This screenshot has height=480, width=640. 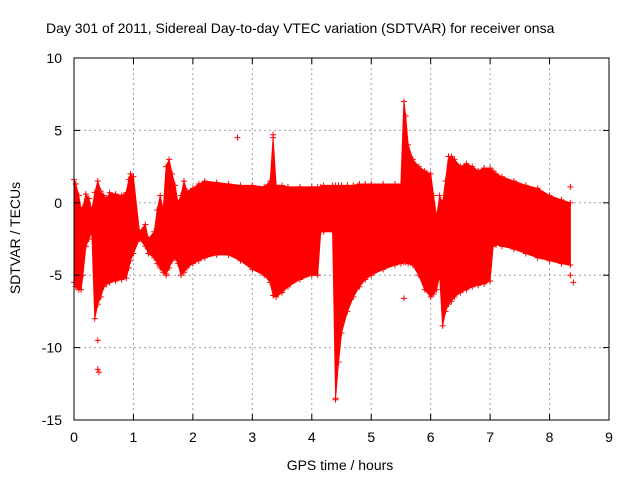 I want to click on x-tick-label: 5, so click(x=371, y=437).